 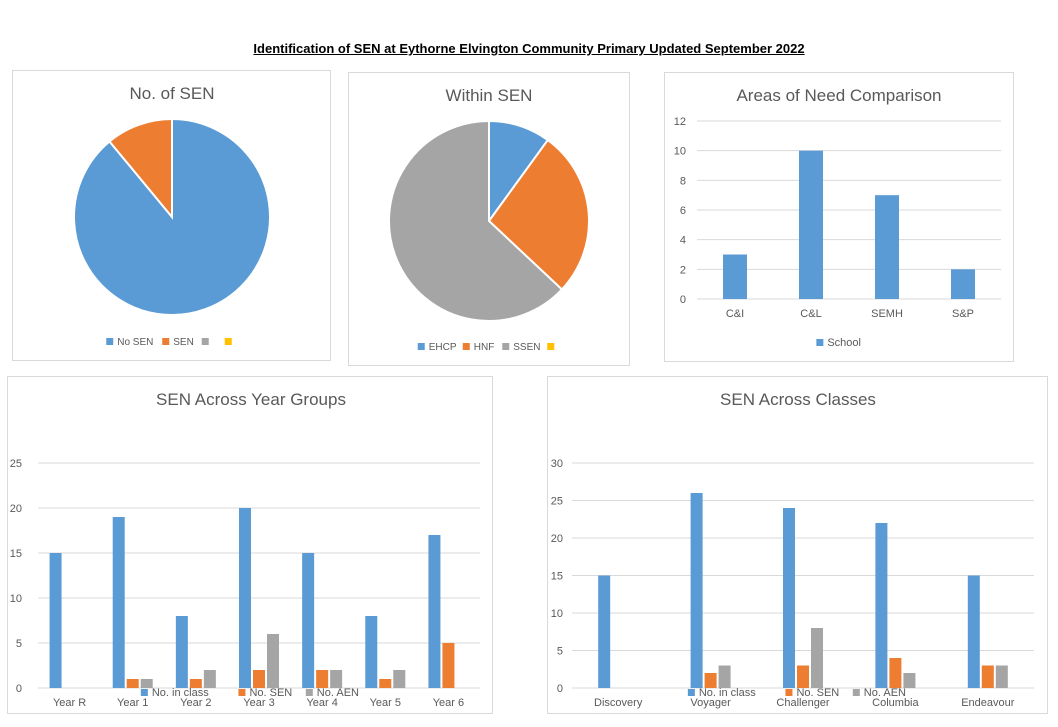 I want to click on x-tick-label-year-5: Year 5, so click(x=385, y=703).